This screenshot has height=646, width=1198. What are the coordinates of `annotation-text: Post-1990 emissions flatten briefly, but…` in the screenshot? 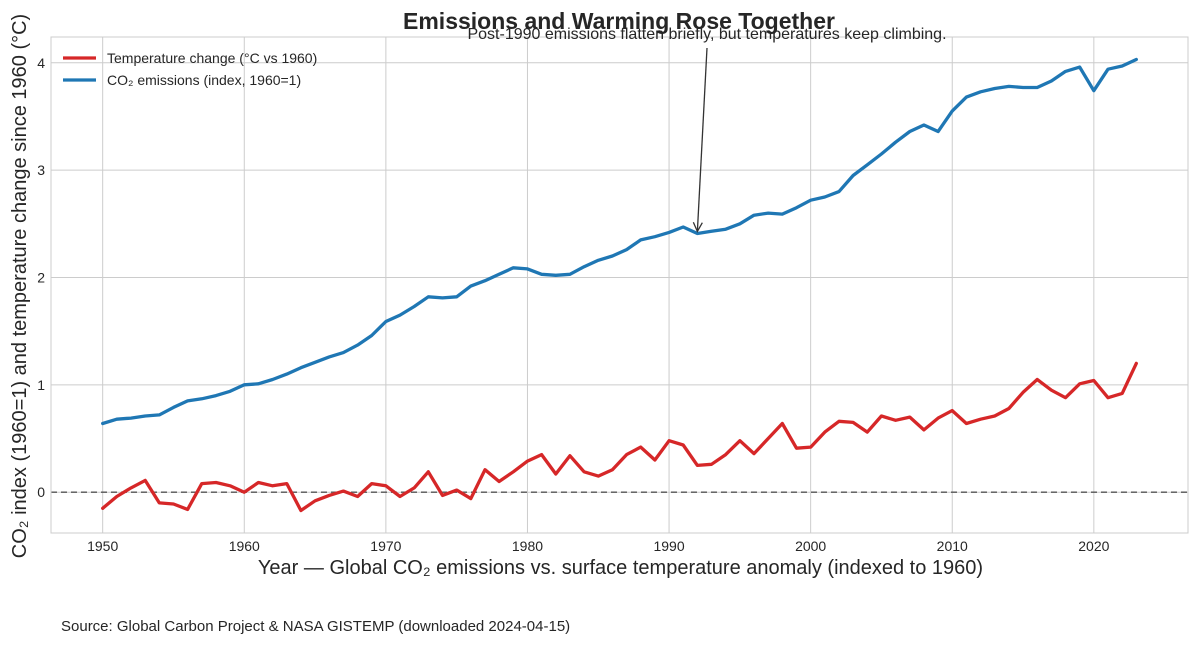 It's located at (706, 34).